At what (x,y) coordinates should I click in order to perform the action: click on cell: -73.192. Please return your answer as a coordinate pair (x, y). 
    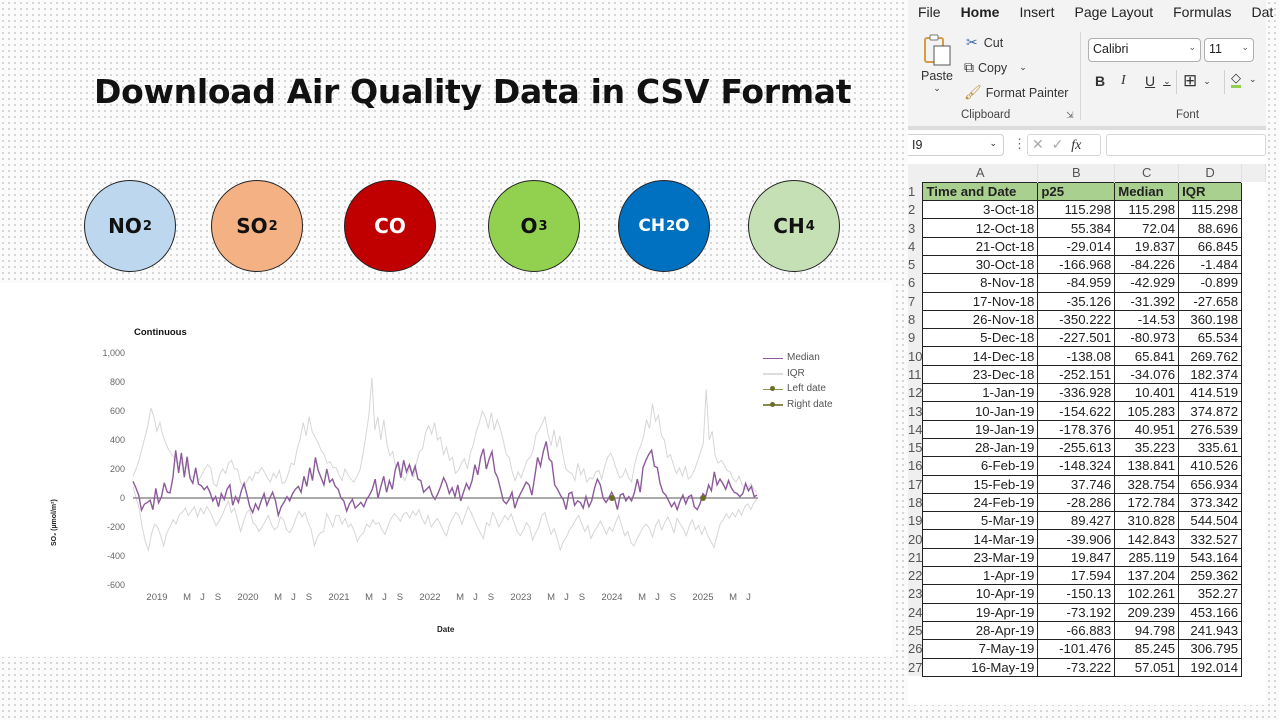
    Looking at the image, I should click on (1076, 612).